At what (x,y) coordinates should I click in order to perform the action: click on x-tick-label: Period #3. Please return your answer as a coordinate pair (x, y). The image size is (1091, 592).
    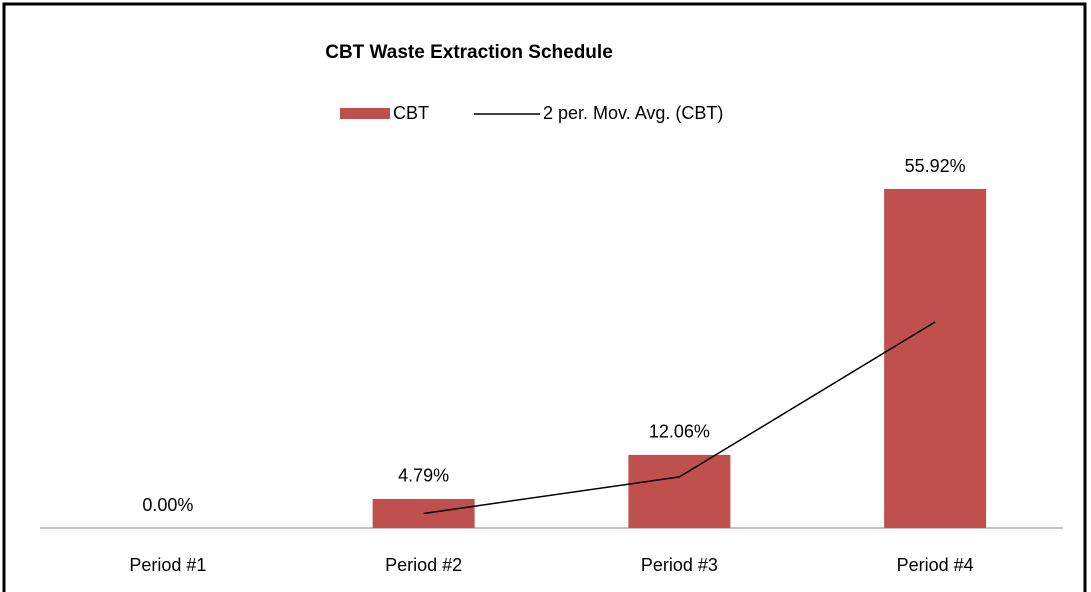
    Looking at the image, I should click on (679, 565).